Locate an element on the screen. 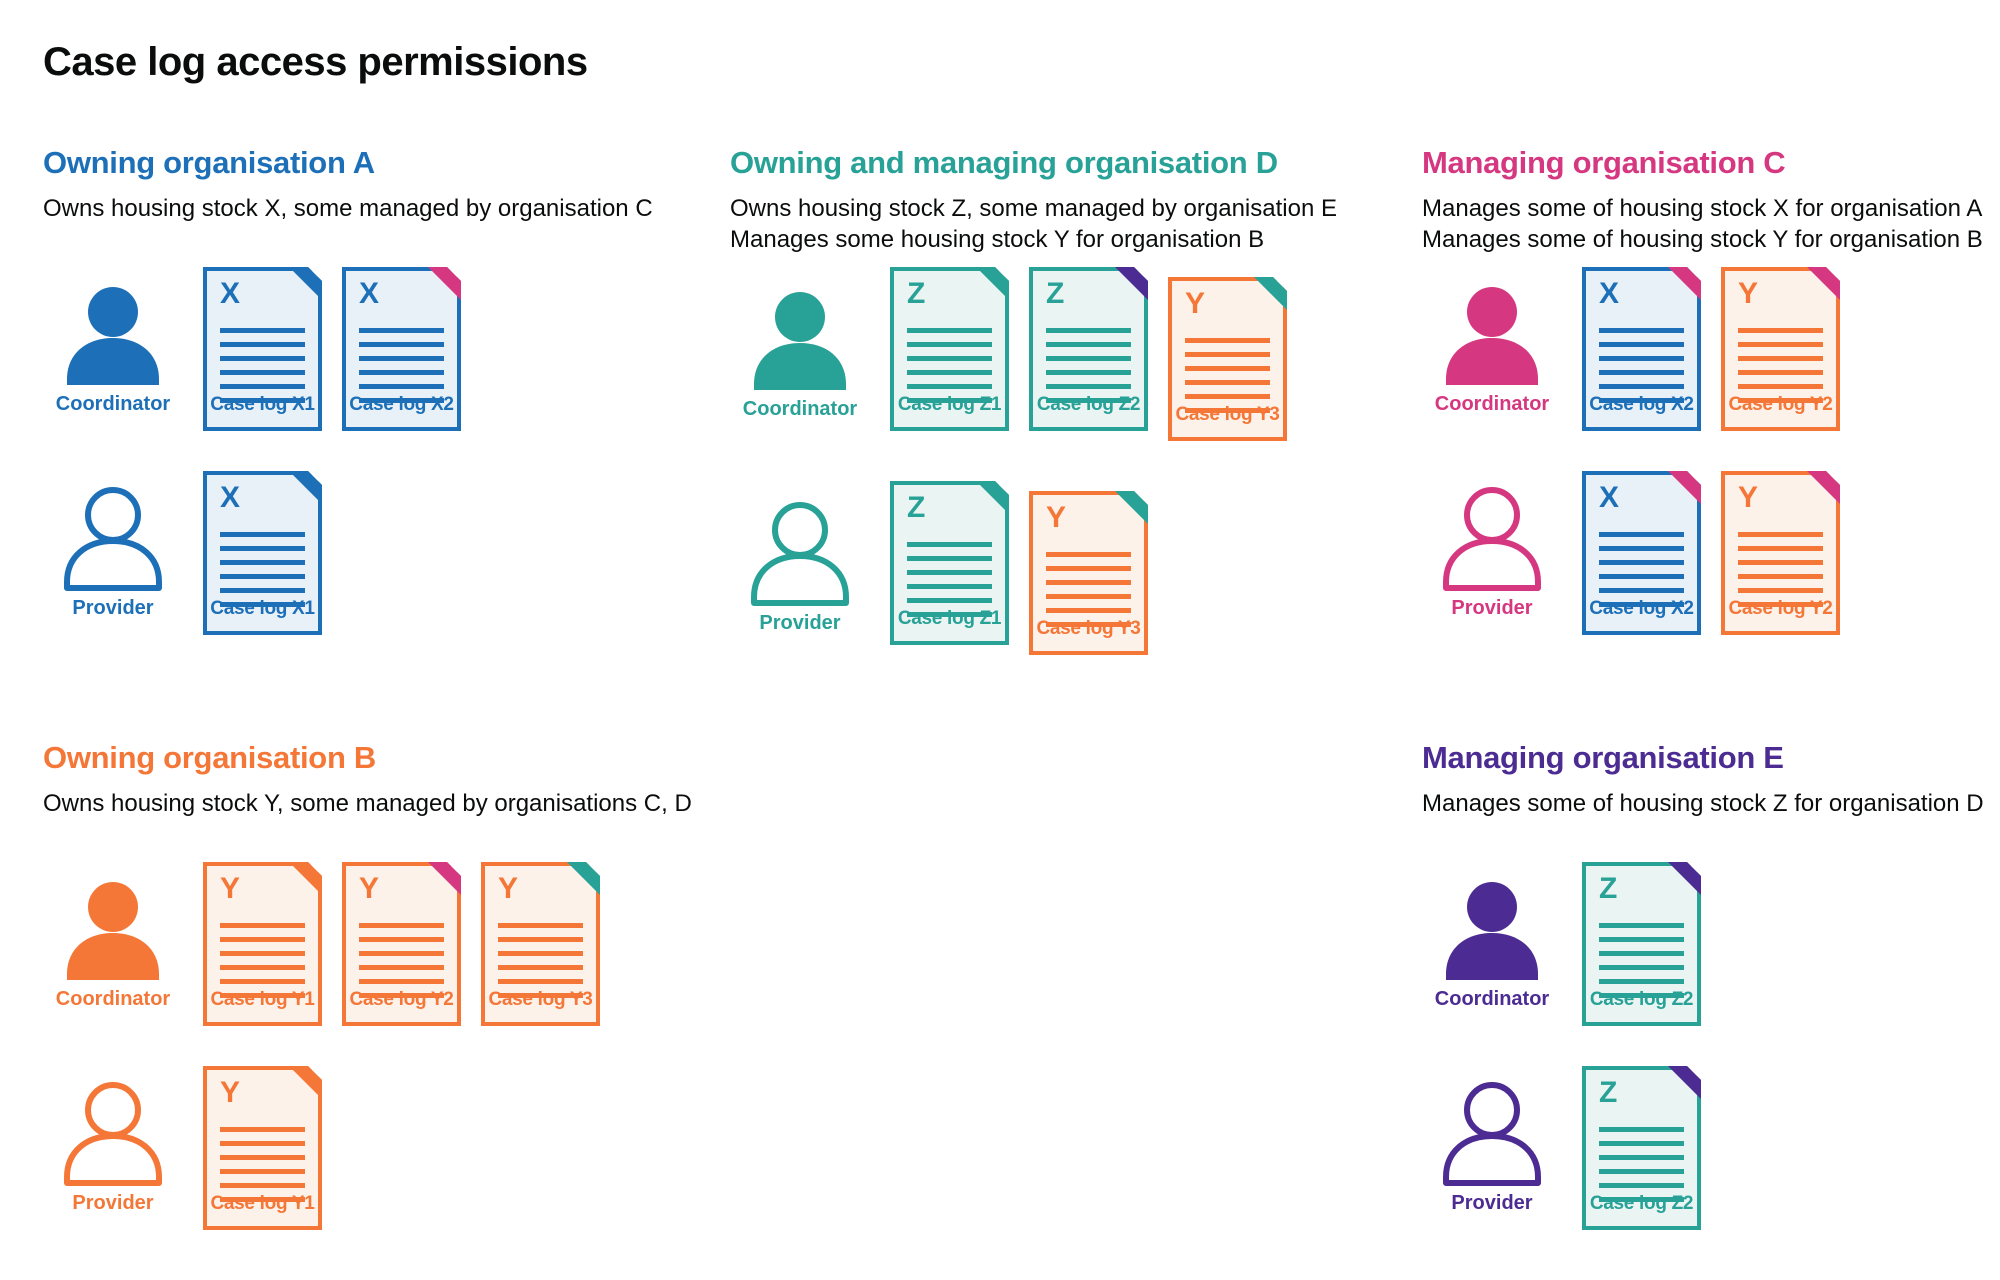 The image size is (2000, 1280). case-log-docs: X Case log X1 is located at coordinates (262, 553).